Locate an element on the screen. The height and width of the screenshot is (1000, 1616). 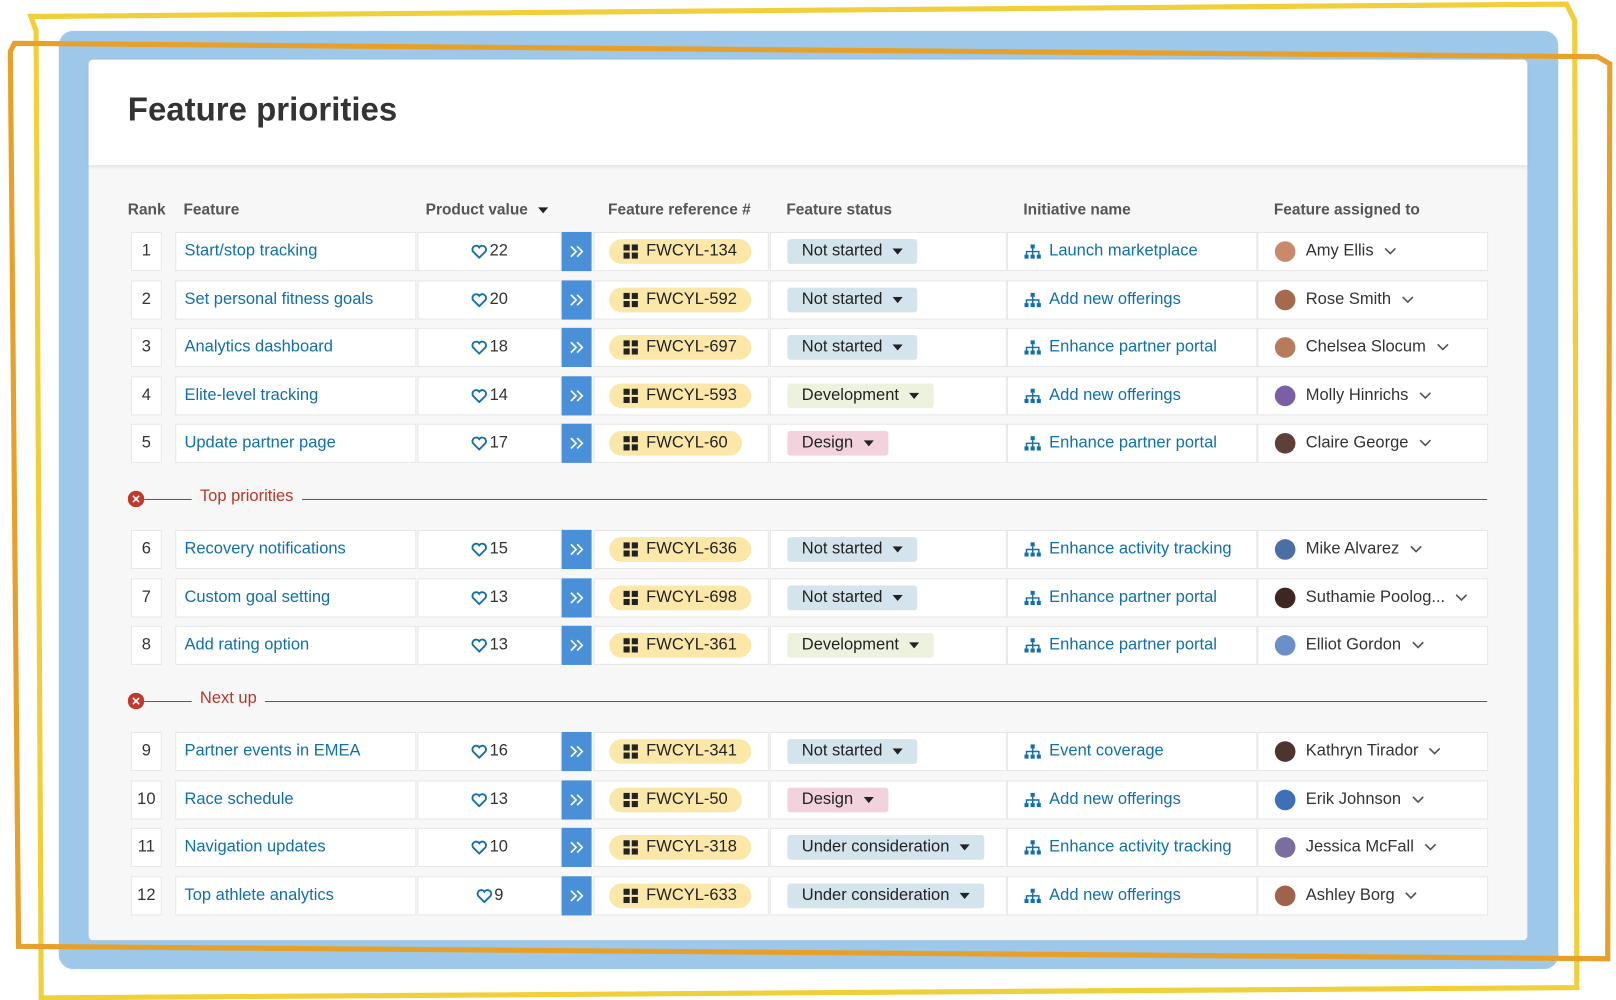
rank-cell: 11 is located at coordinates (146, 847).